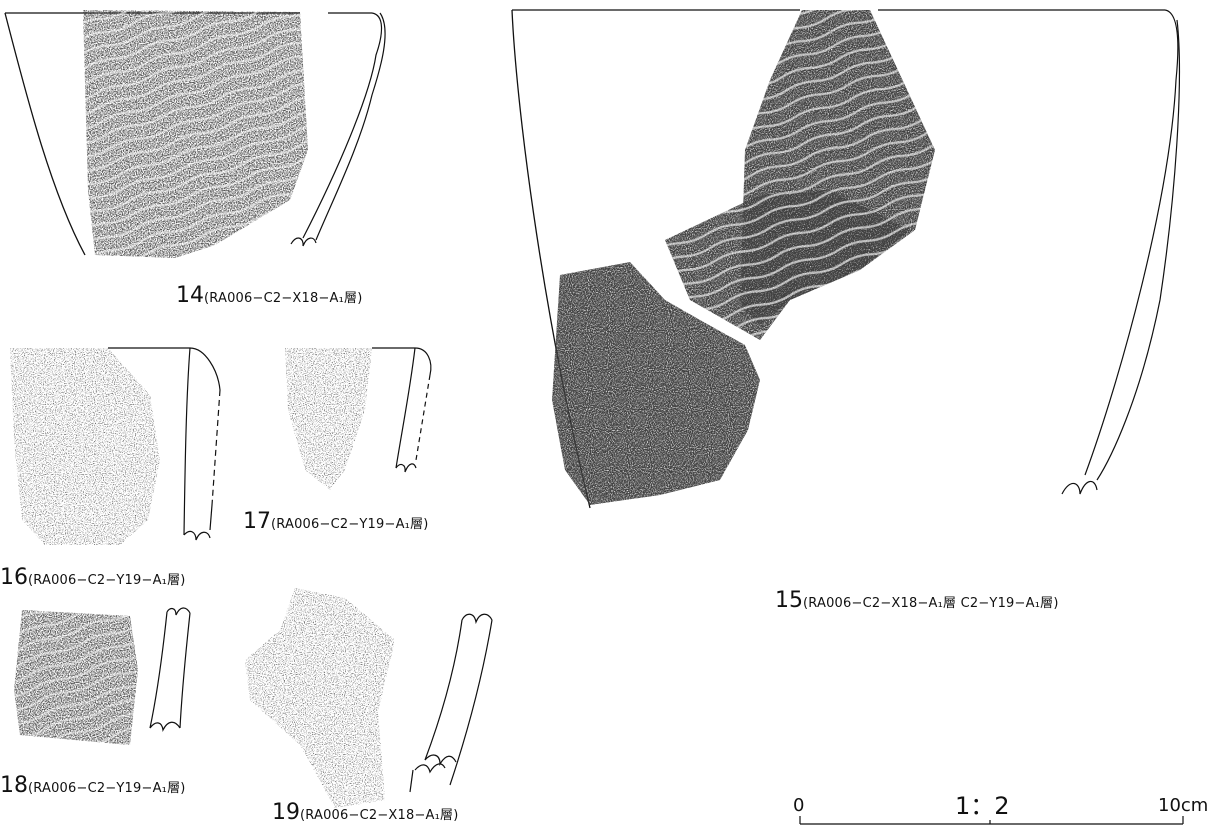 The width and height of the screenshot is (1210, 831). I want to click on vessel-19-surface-texture, so click(320, 698).